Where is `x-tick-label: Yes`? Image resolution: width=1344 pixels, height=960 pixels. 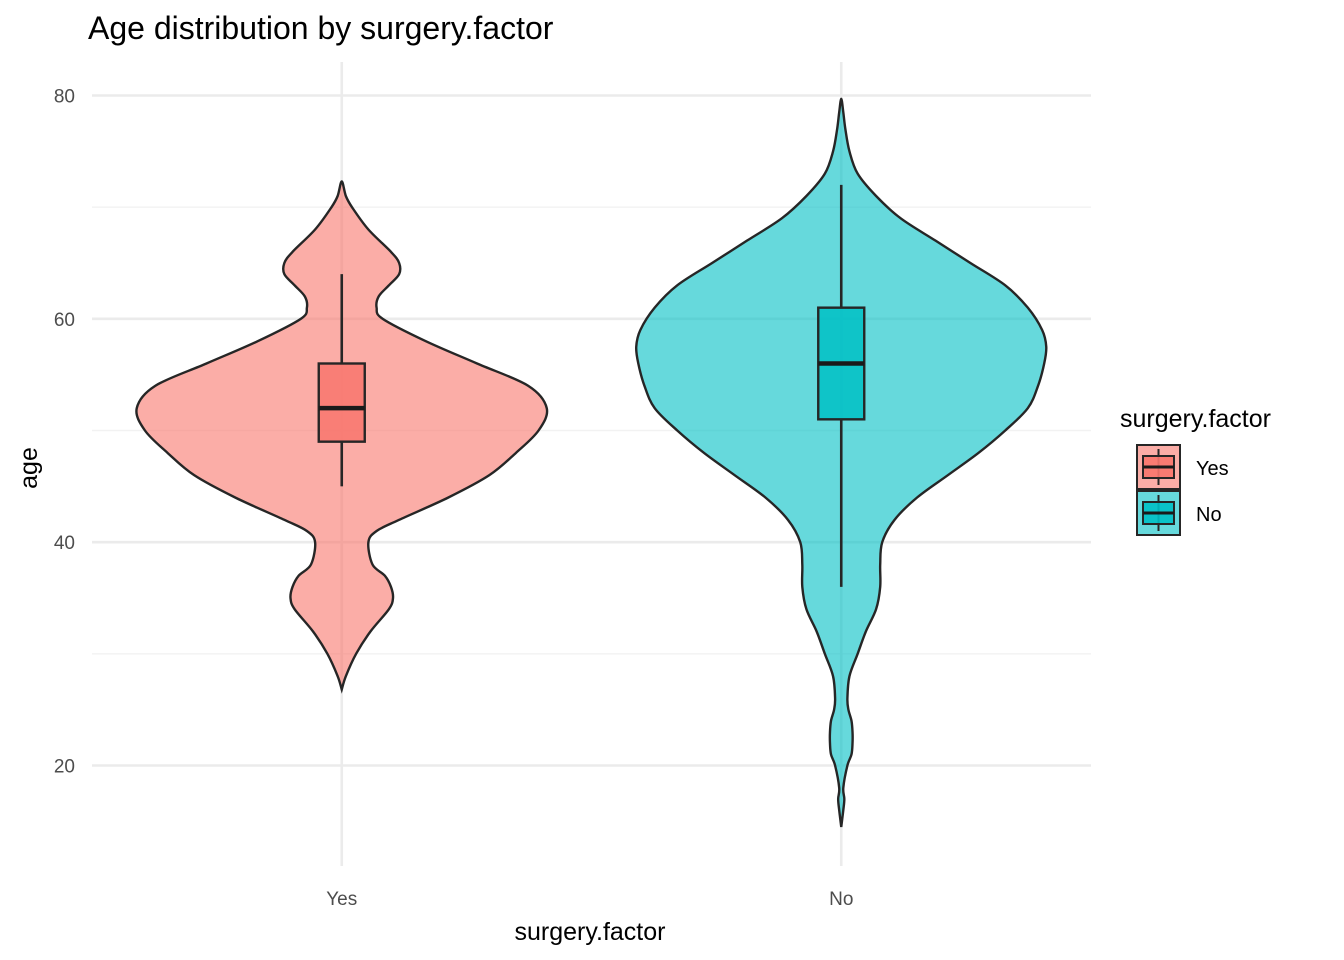
x-tick-label: Yes is located at coordinates (341, 899).